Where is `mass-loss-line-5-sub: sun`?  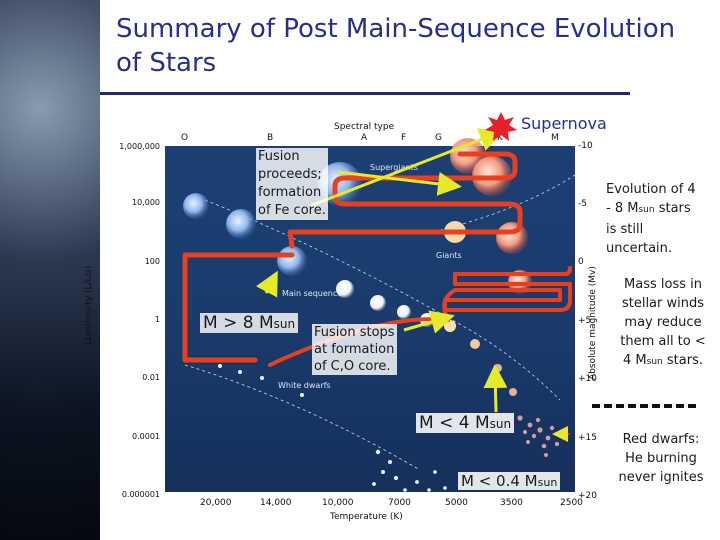
mass-loss-line-5-sub: sun is located at coordinates (654, 362).